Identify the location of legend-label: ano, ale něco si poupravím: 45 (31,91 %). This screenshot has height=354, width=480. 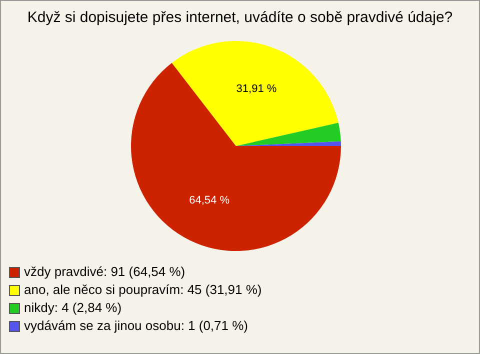
(143, 290).